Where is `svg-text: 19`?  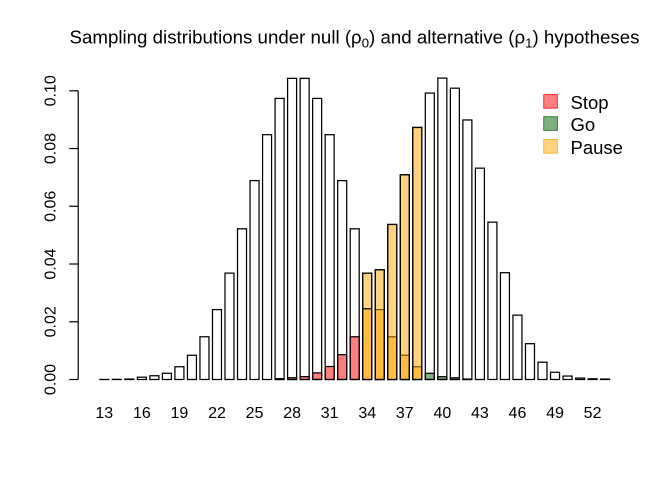
svg-text: 19 is located at coordinates (180, 413).